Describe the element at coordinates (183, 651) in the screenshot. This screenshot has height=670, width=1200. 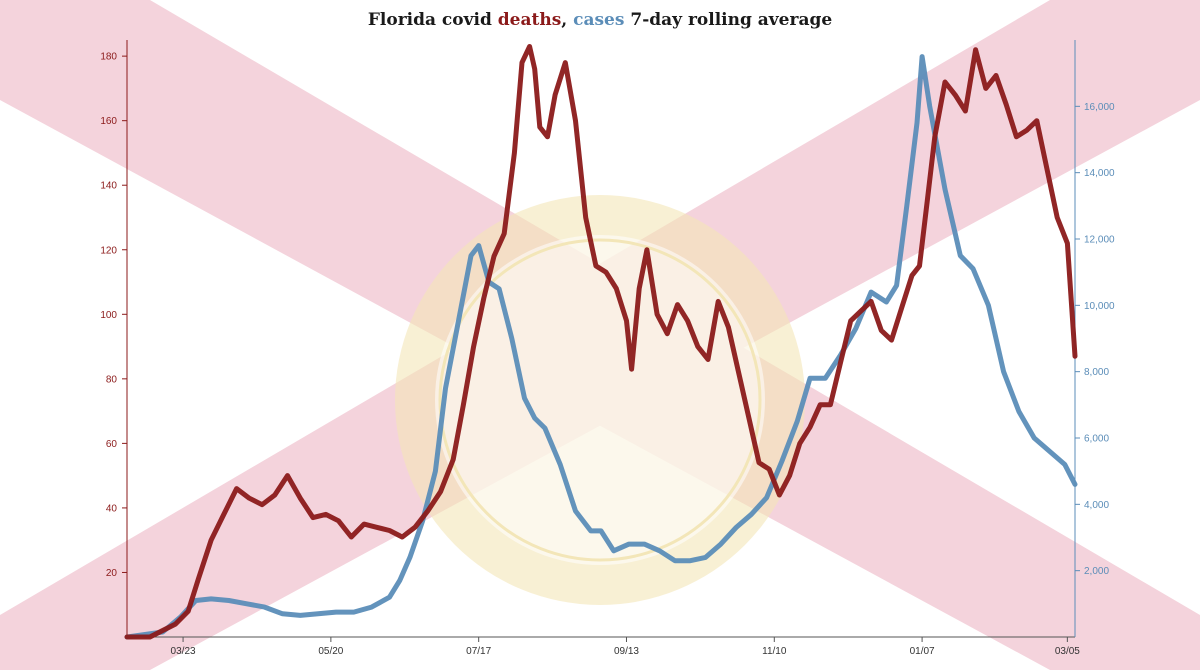
I see `x-tick-label: 03/23` at that location.